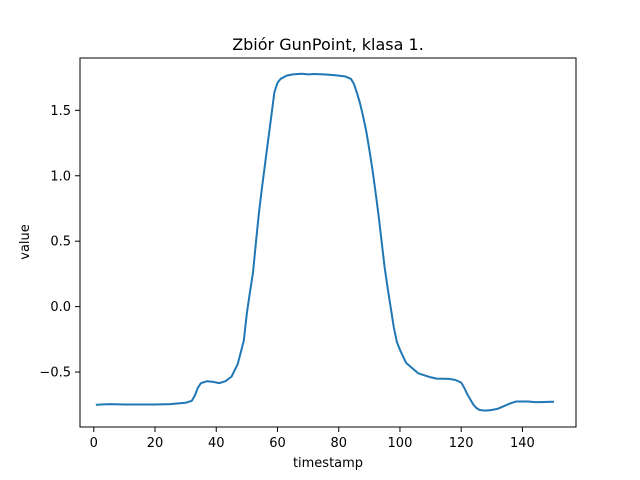  I want to click on x-tick-label: 80, so click(338, 443).